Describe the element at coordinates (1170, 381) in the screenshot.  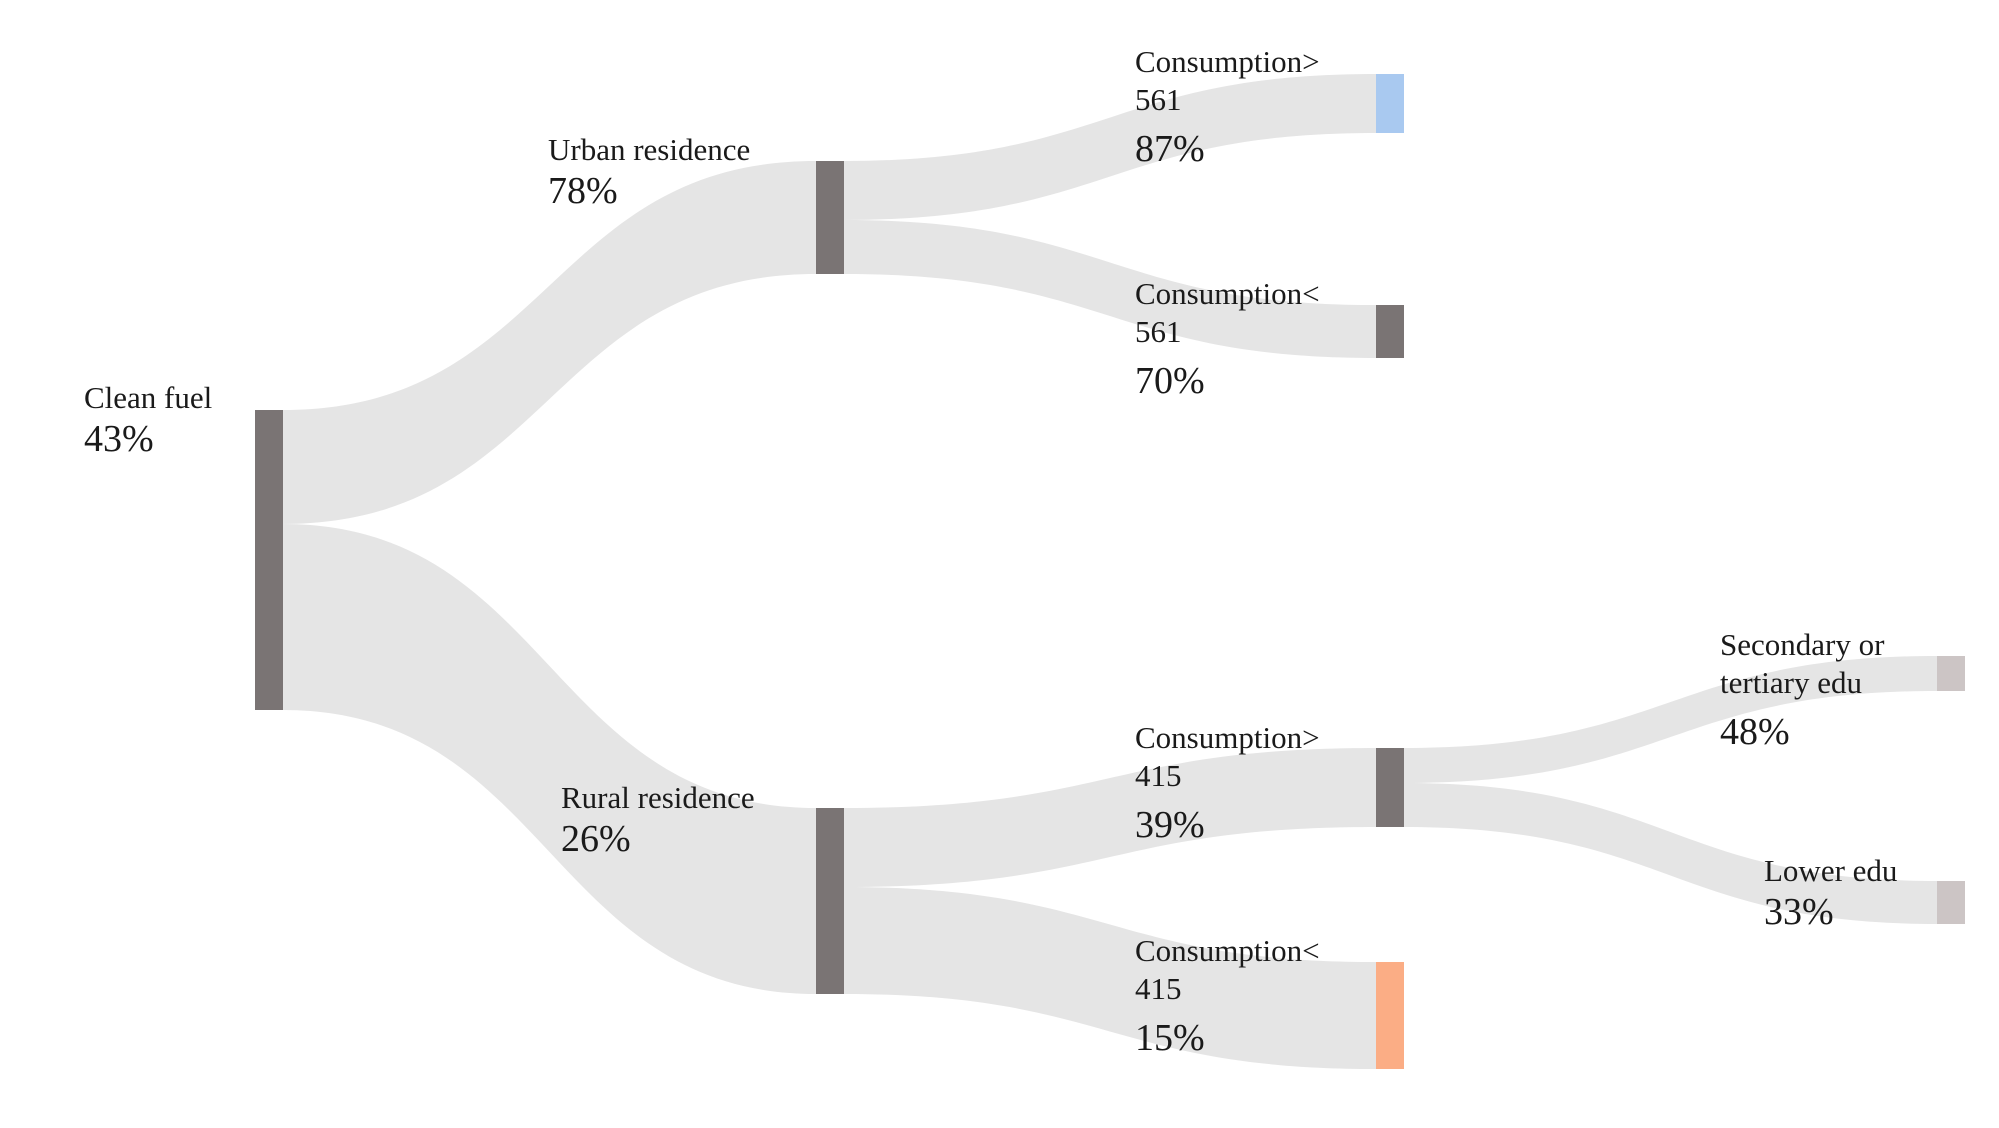
I see `node-pct-urban-lo: 70%` at that location.